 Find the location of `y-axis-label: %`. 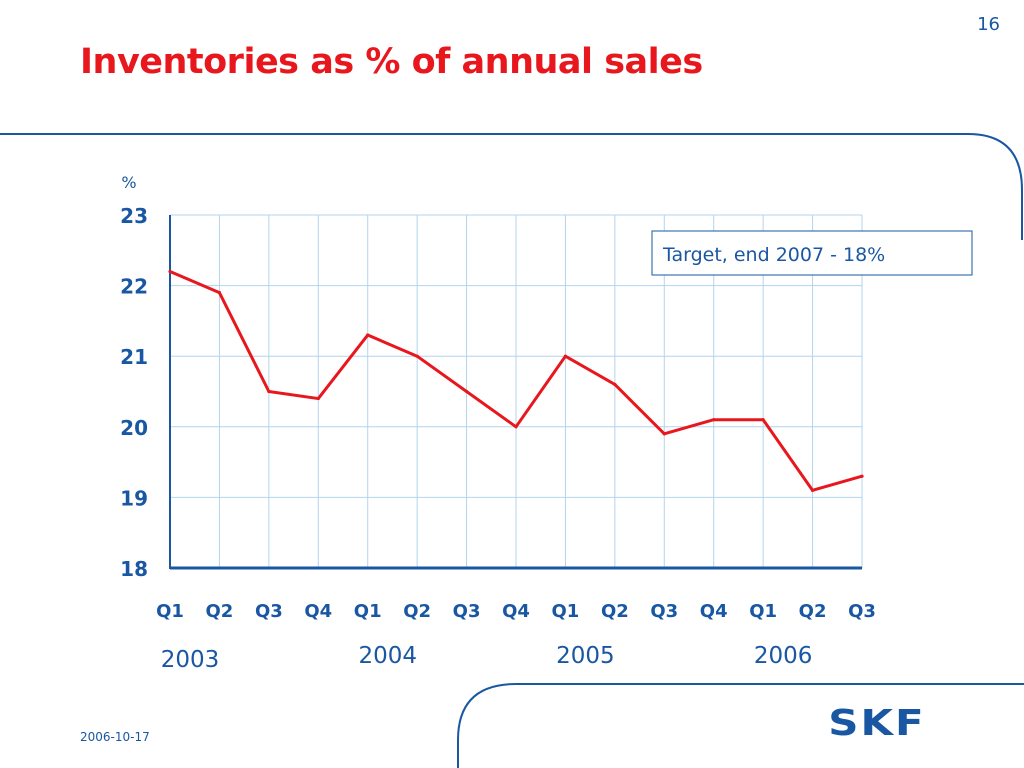

y-axis-label: % is located at coordinates (128, 182).